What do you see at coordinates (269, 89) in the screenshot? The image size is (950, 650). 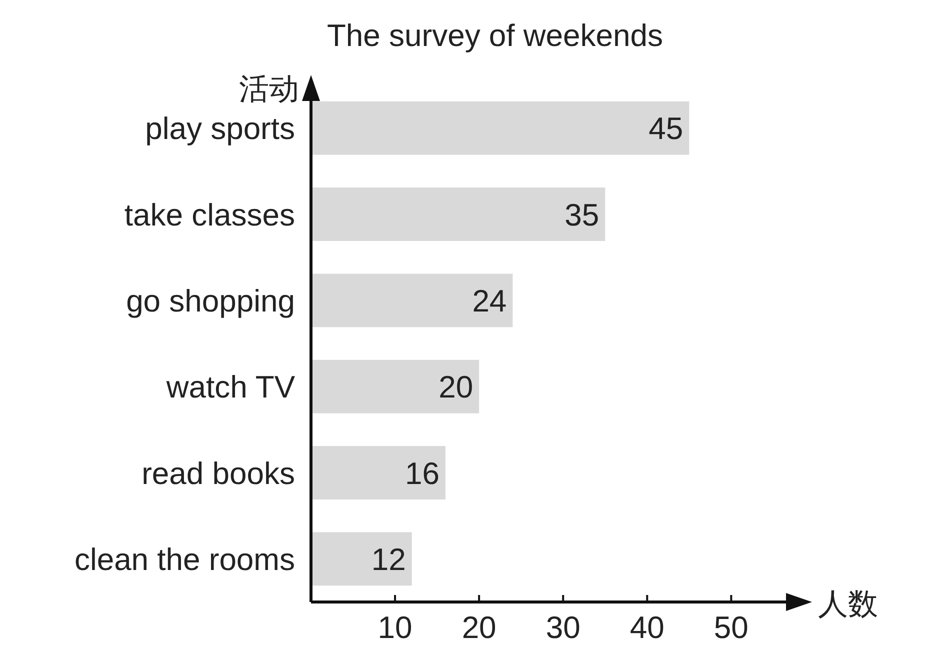 I see `ylabel: 活动` at bounding box center [269, 89].